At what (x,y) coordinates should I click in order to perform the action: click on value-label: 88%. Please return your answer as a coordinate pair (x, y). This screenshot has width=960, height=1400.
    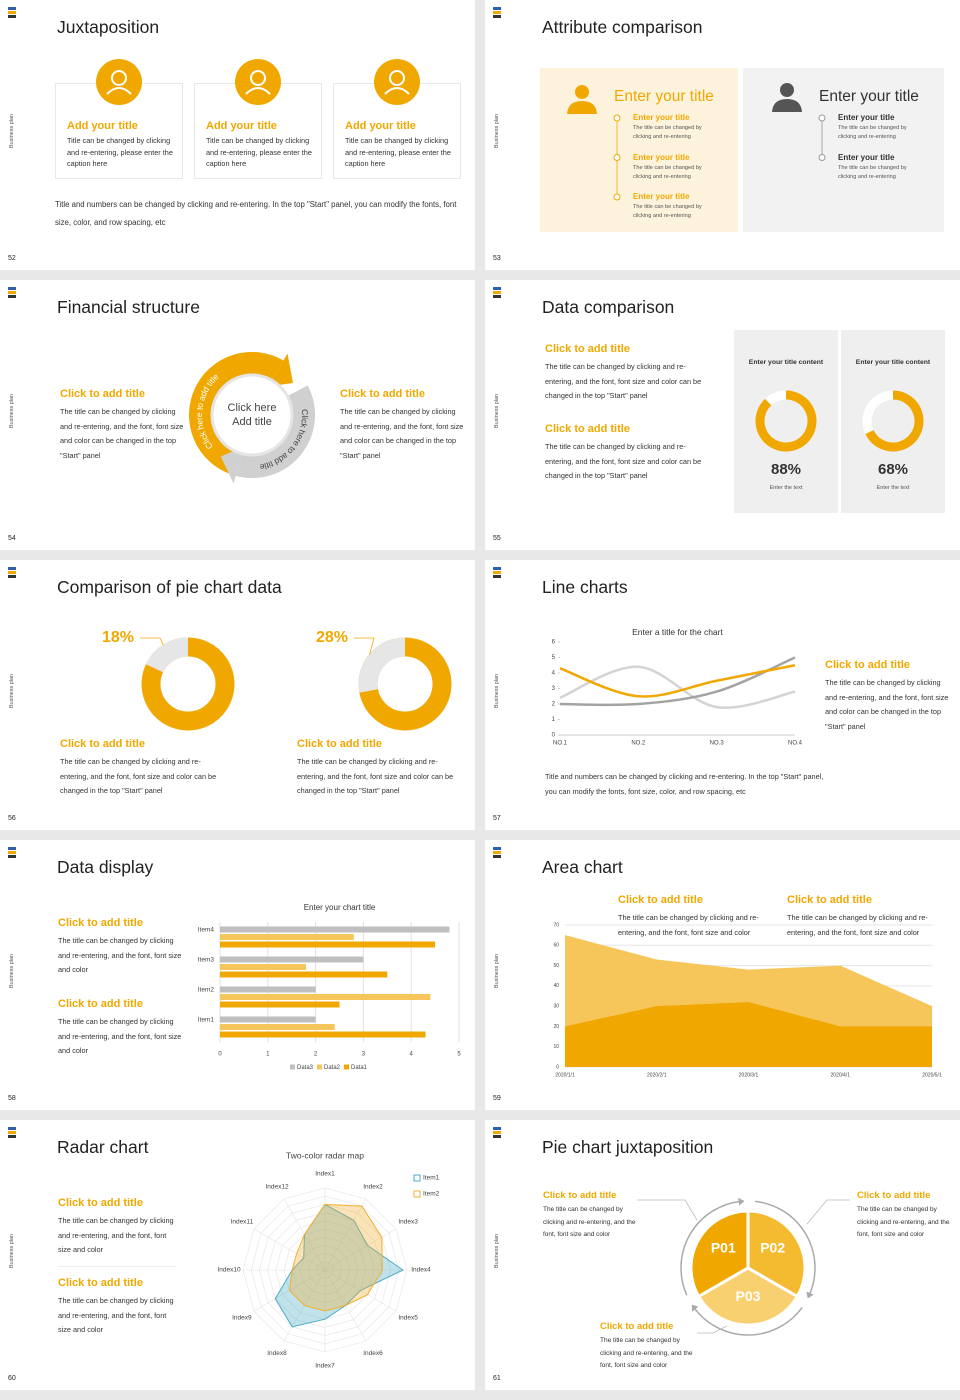
    Looking at the image, I should click on (786, 469).